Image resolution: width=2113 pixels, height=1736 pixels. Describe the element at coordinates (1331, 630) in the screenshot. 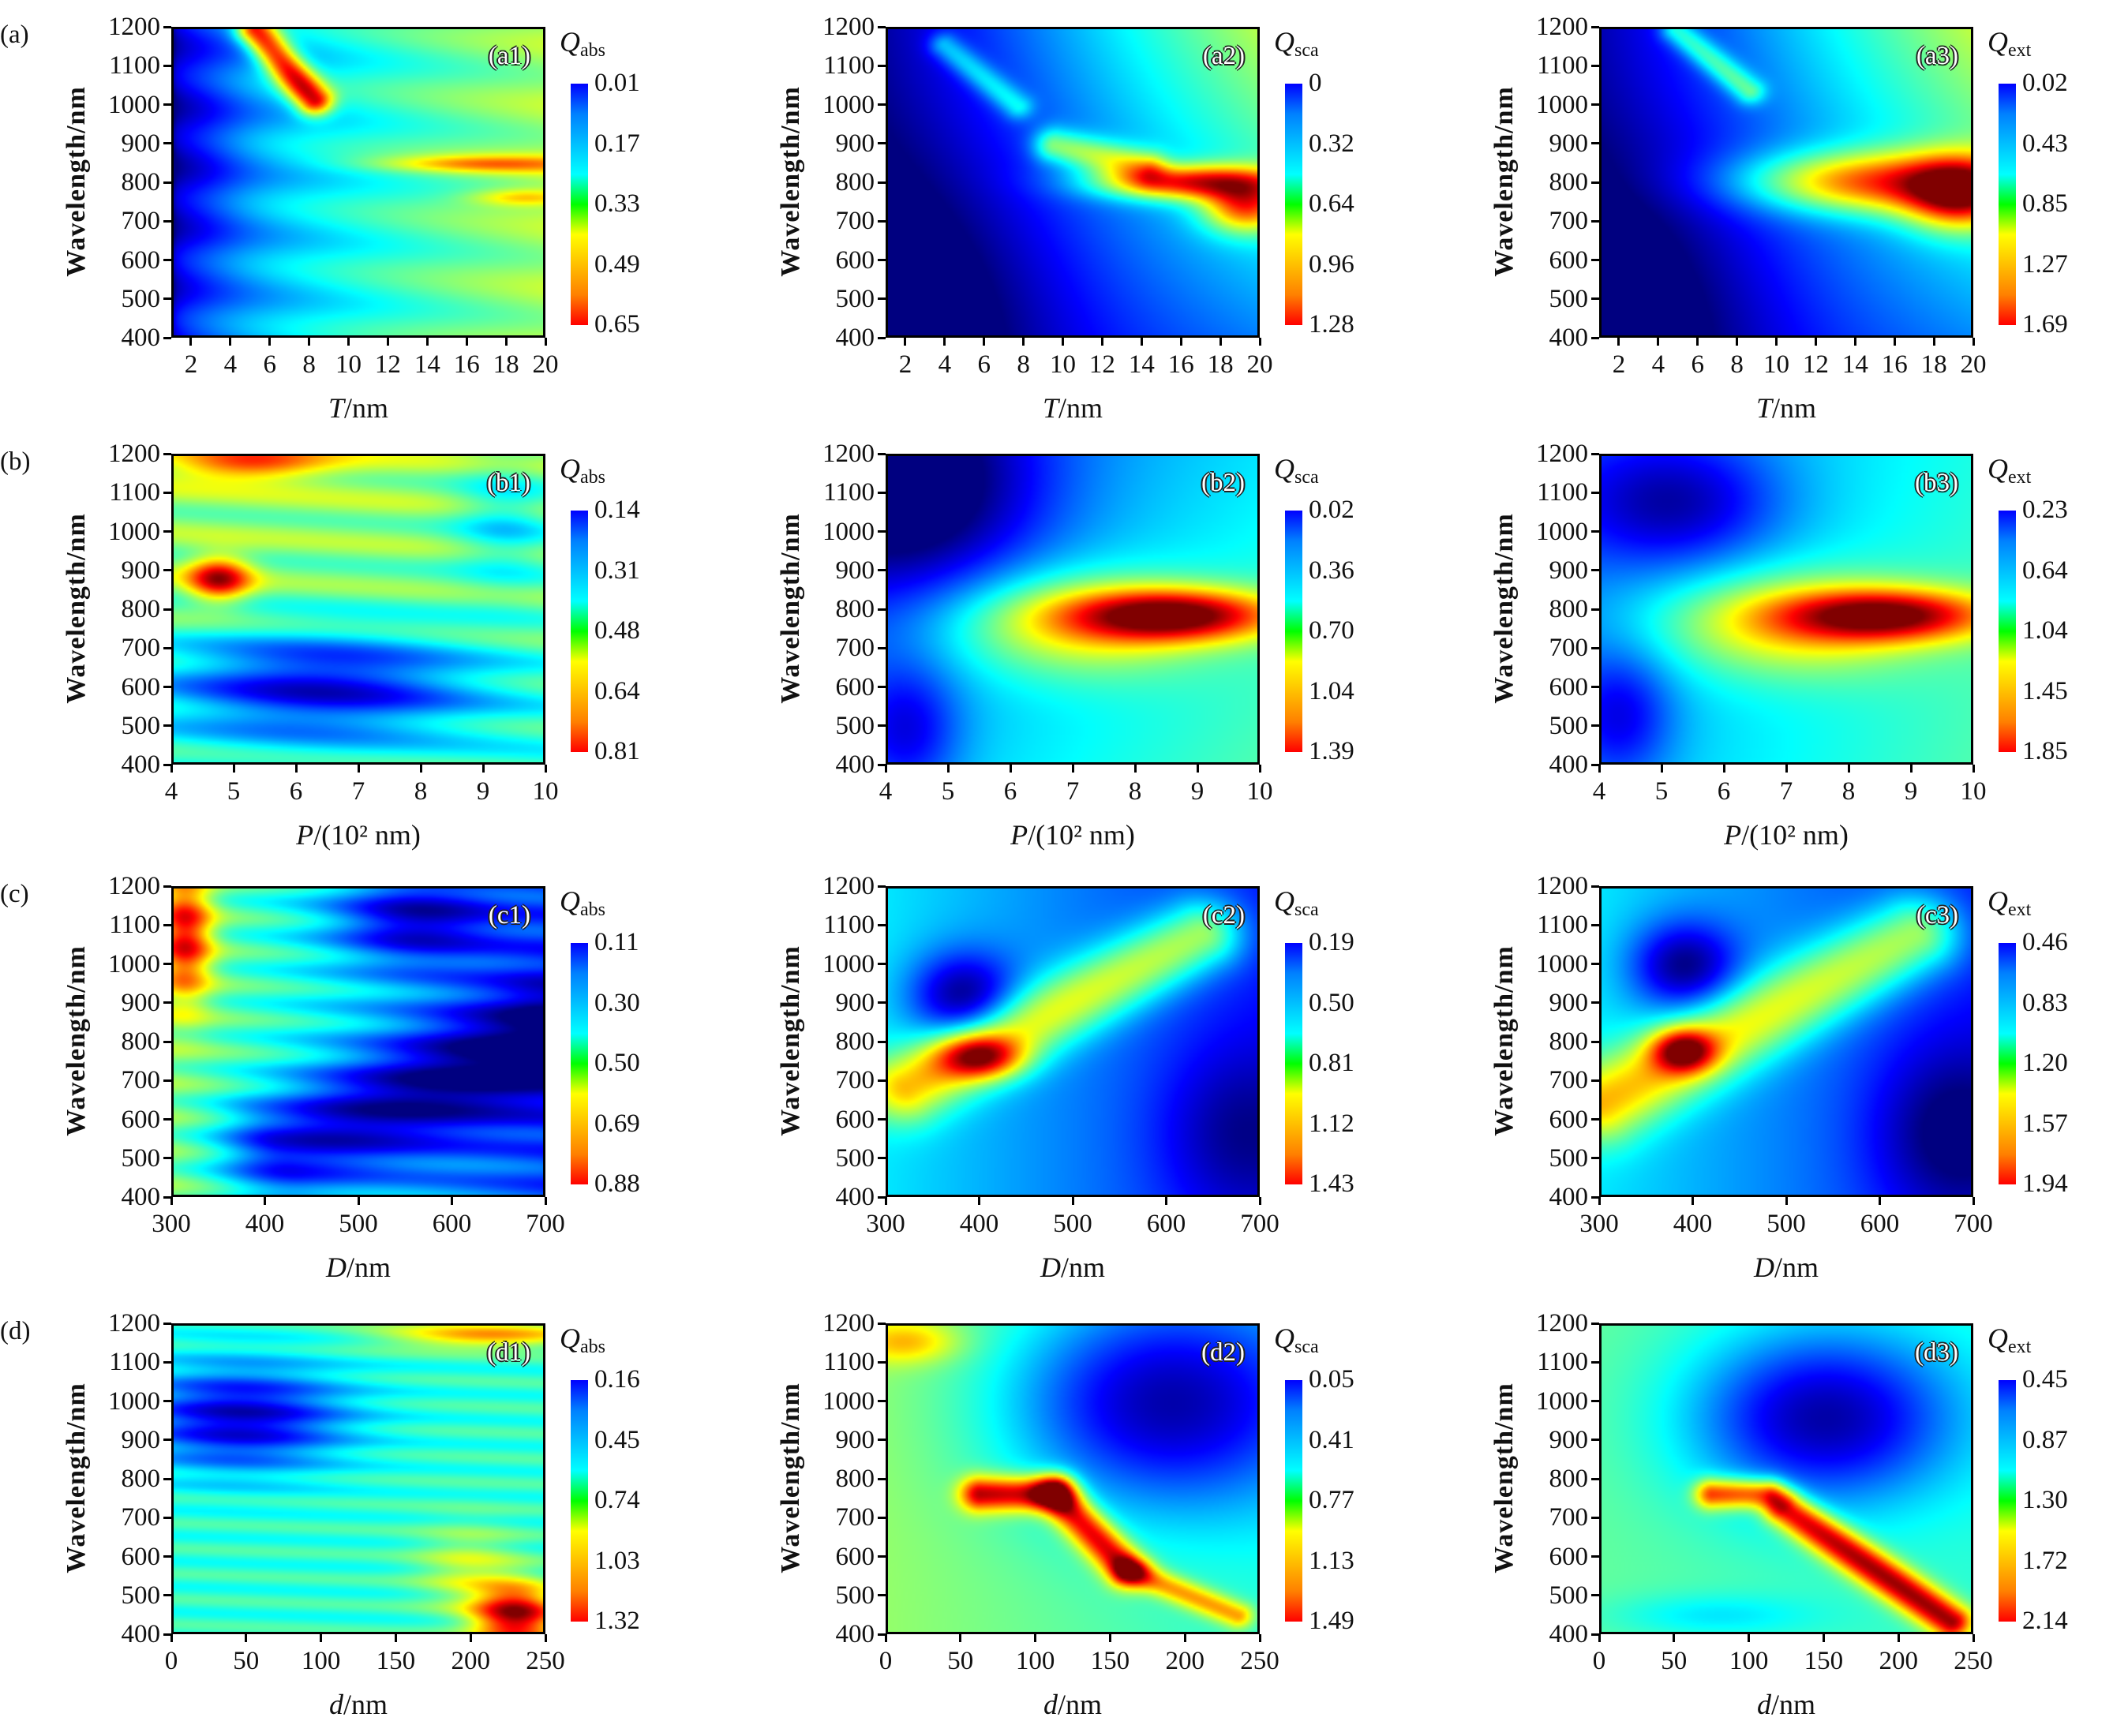

I see `colorbar-tick-label: 0.70` at that location.